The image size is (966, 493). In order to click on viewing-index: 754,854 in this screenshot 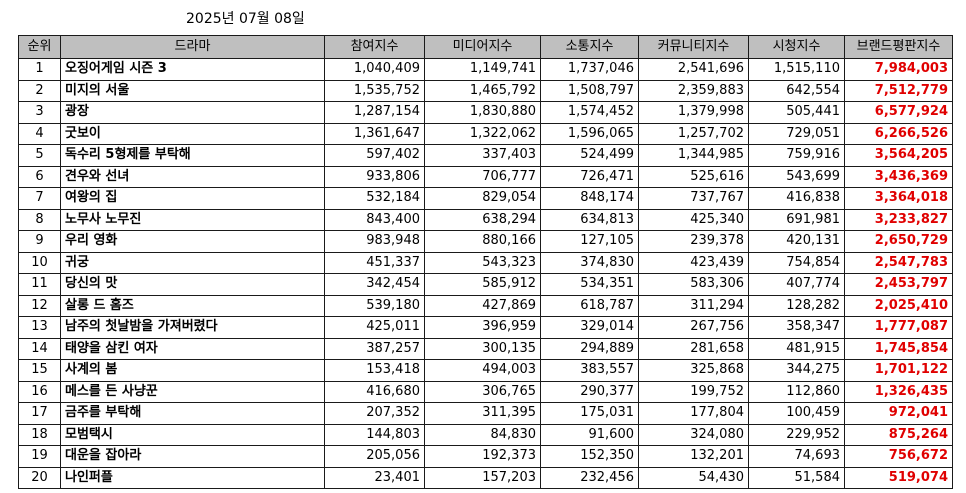, I will do `click(796, 262)`.